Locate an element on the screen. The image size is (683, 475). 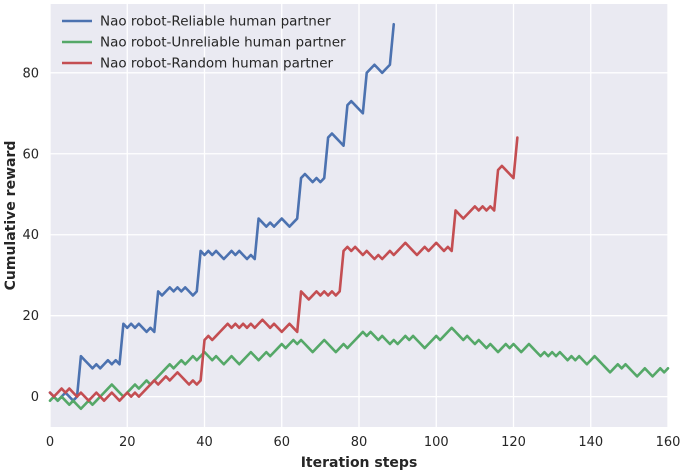
legend-label: Nao robot-Random human partner is located at coordinates (217, 64).